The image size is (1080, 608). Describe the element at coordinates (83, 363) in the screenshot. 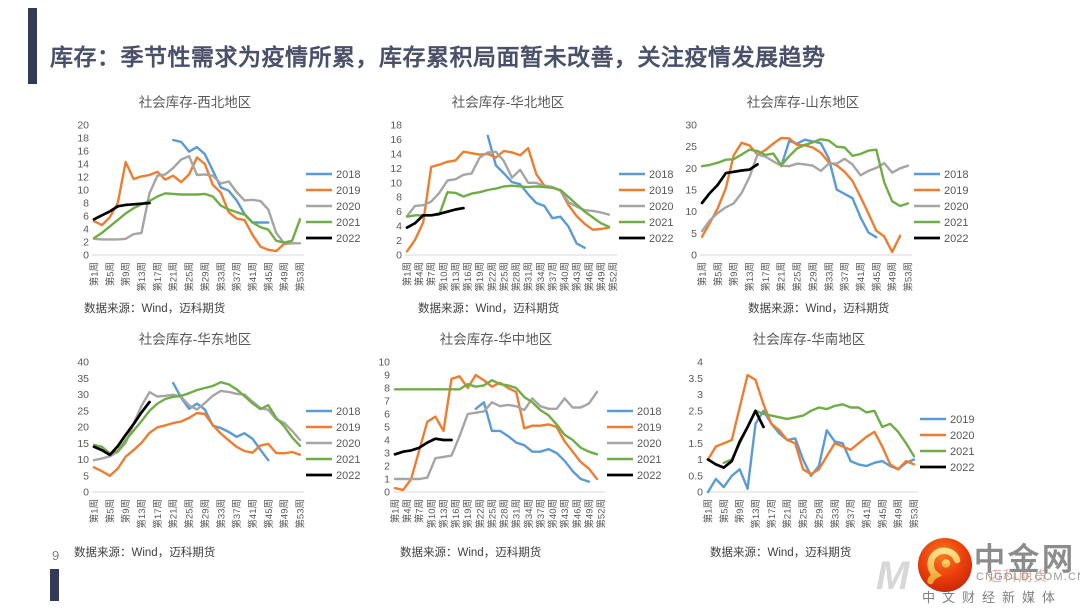

I see `y-tick-label: 40` at that location.